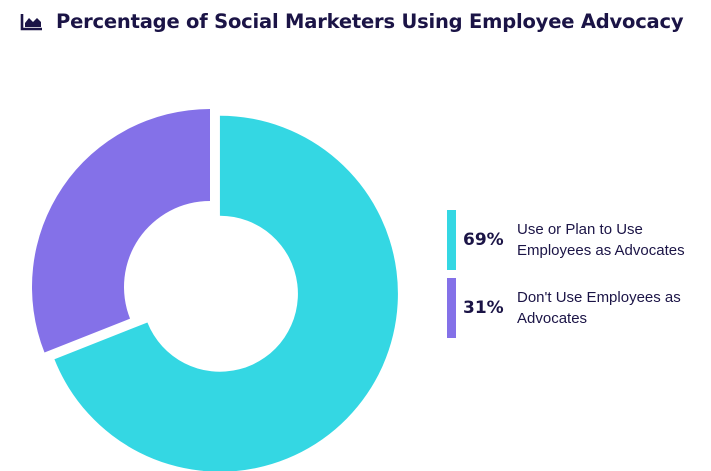 This screenshot has width=711, height=471. What do you see at coordinates (451, 240) in the screenshot?
I see `legend-swatch-use` at bounding box center [451, 240].